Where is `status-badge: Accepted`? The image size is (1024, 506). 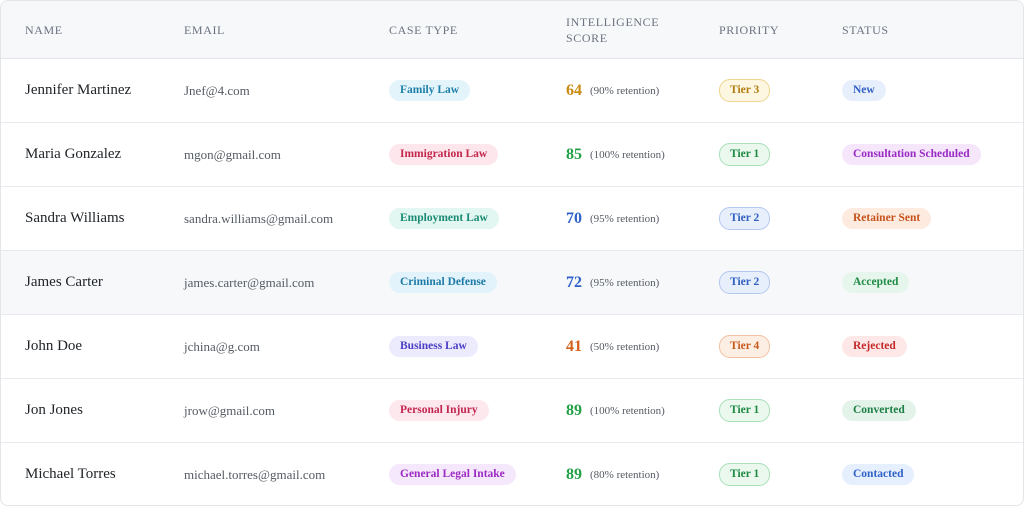
status-badge: Accepted is located at coordinates (876, 282).